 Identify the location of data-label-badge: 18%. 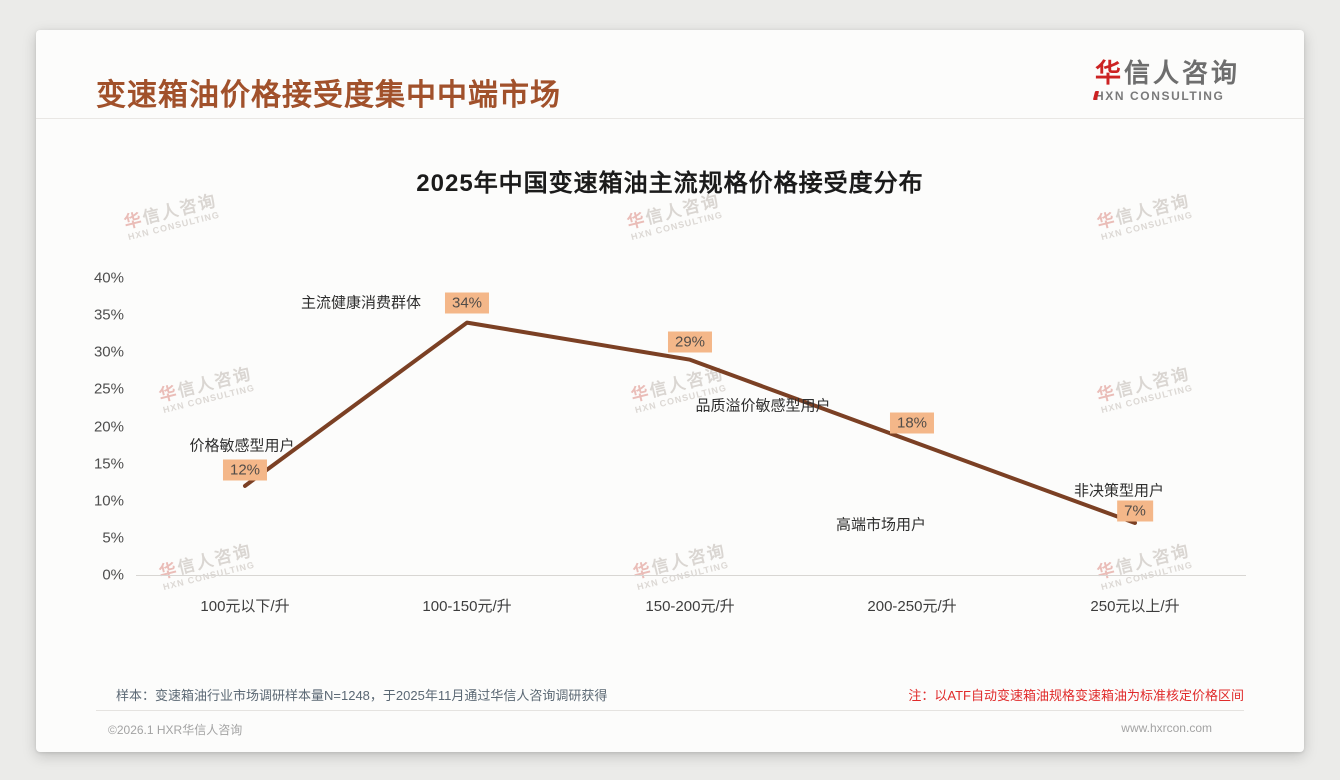
(912, 423).